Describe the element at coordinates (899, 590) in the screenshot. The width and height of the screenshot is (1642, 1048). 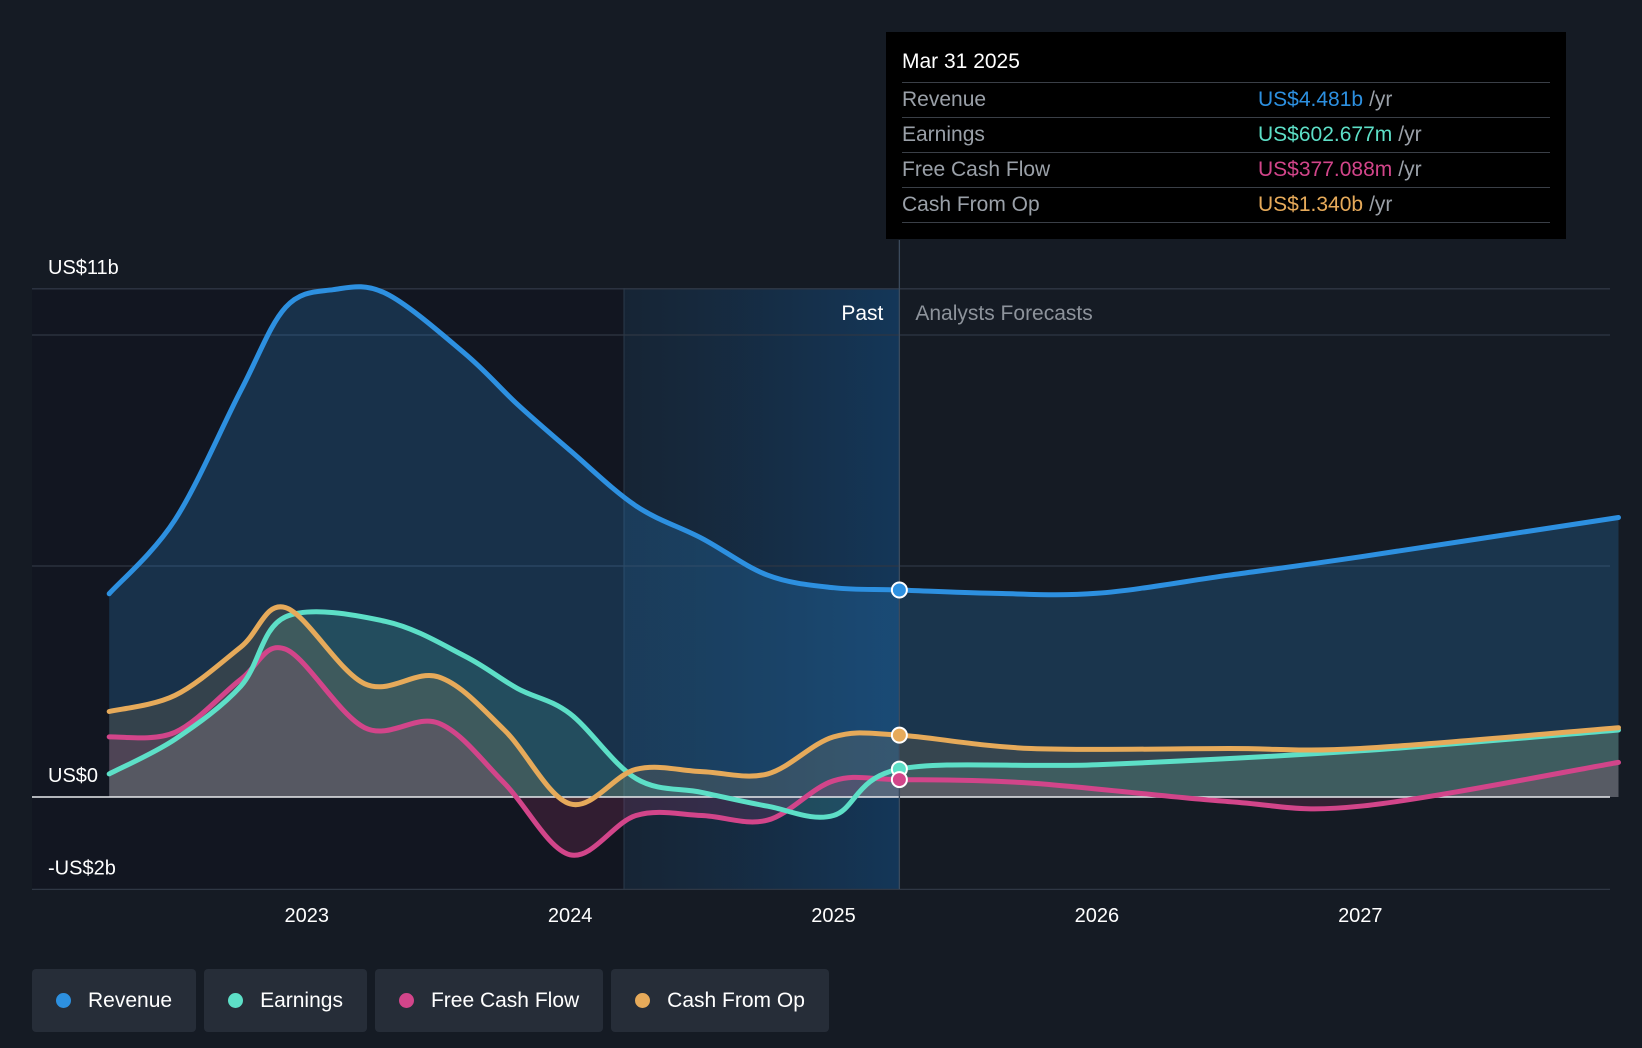
I see `marker-revenue` at that location.